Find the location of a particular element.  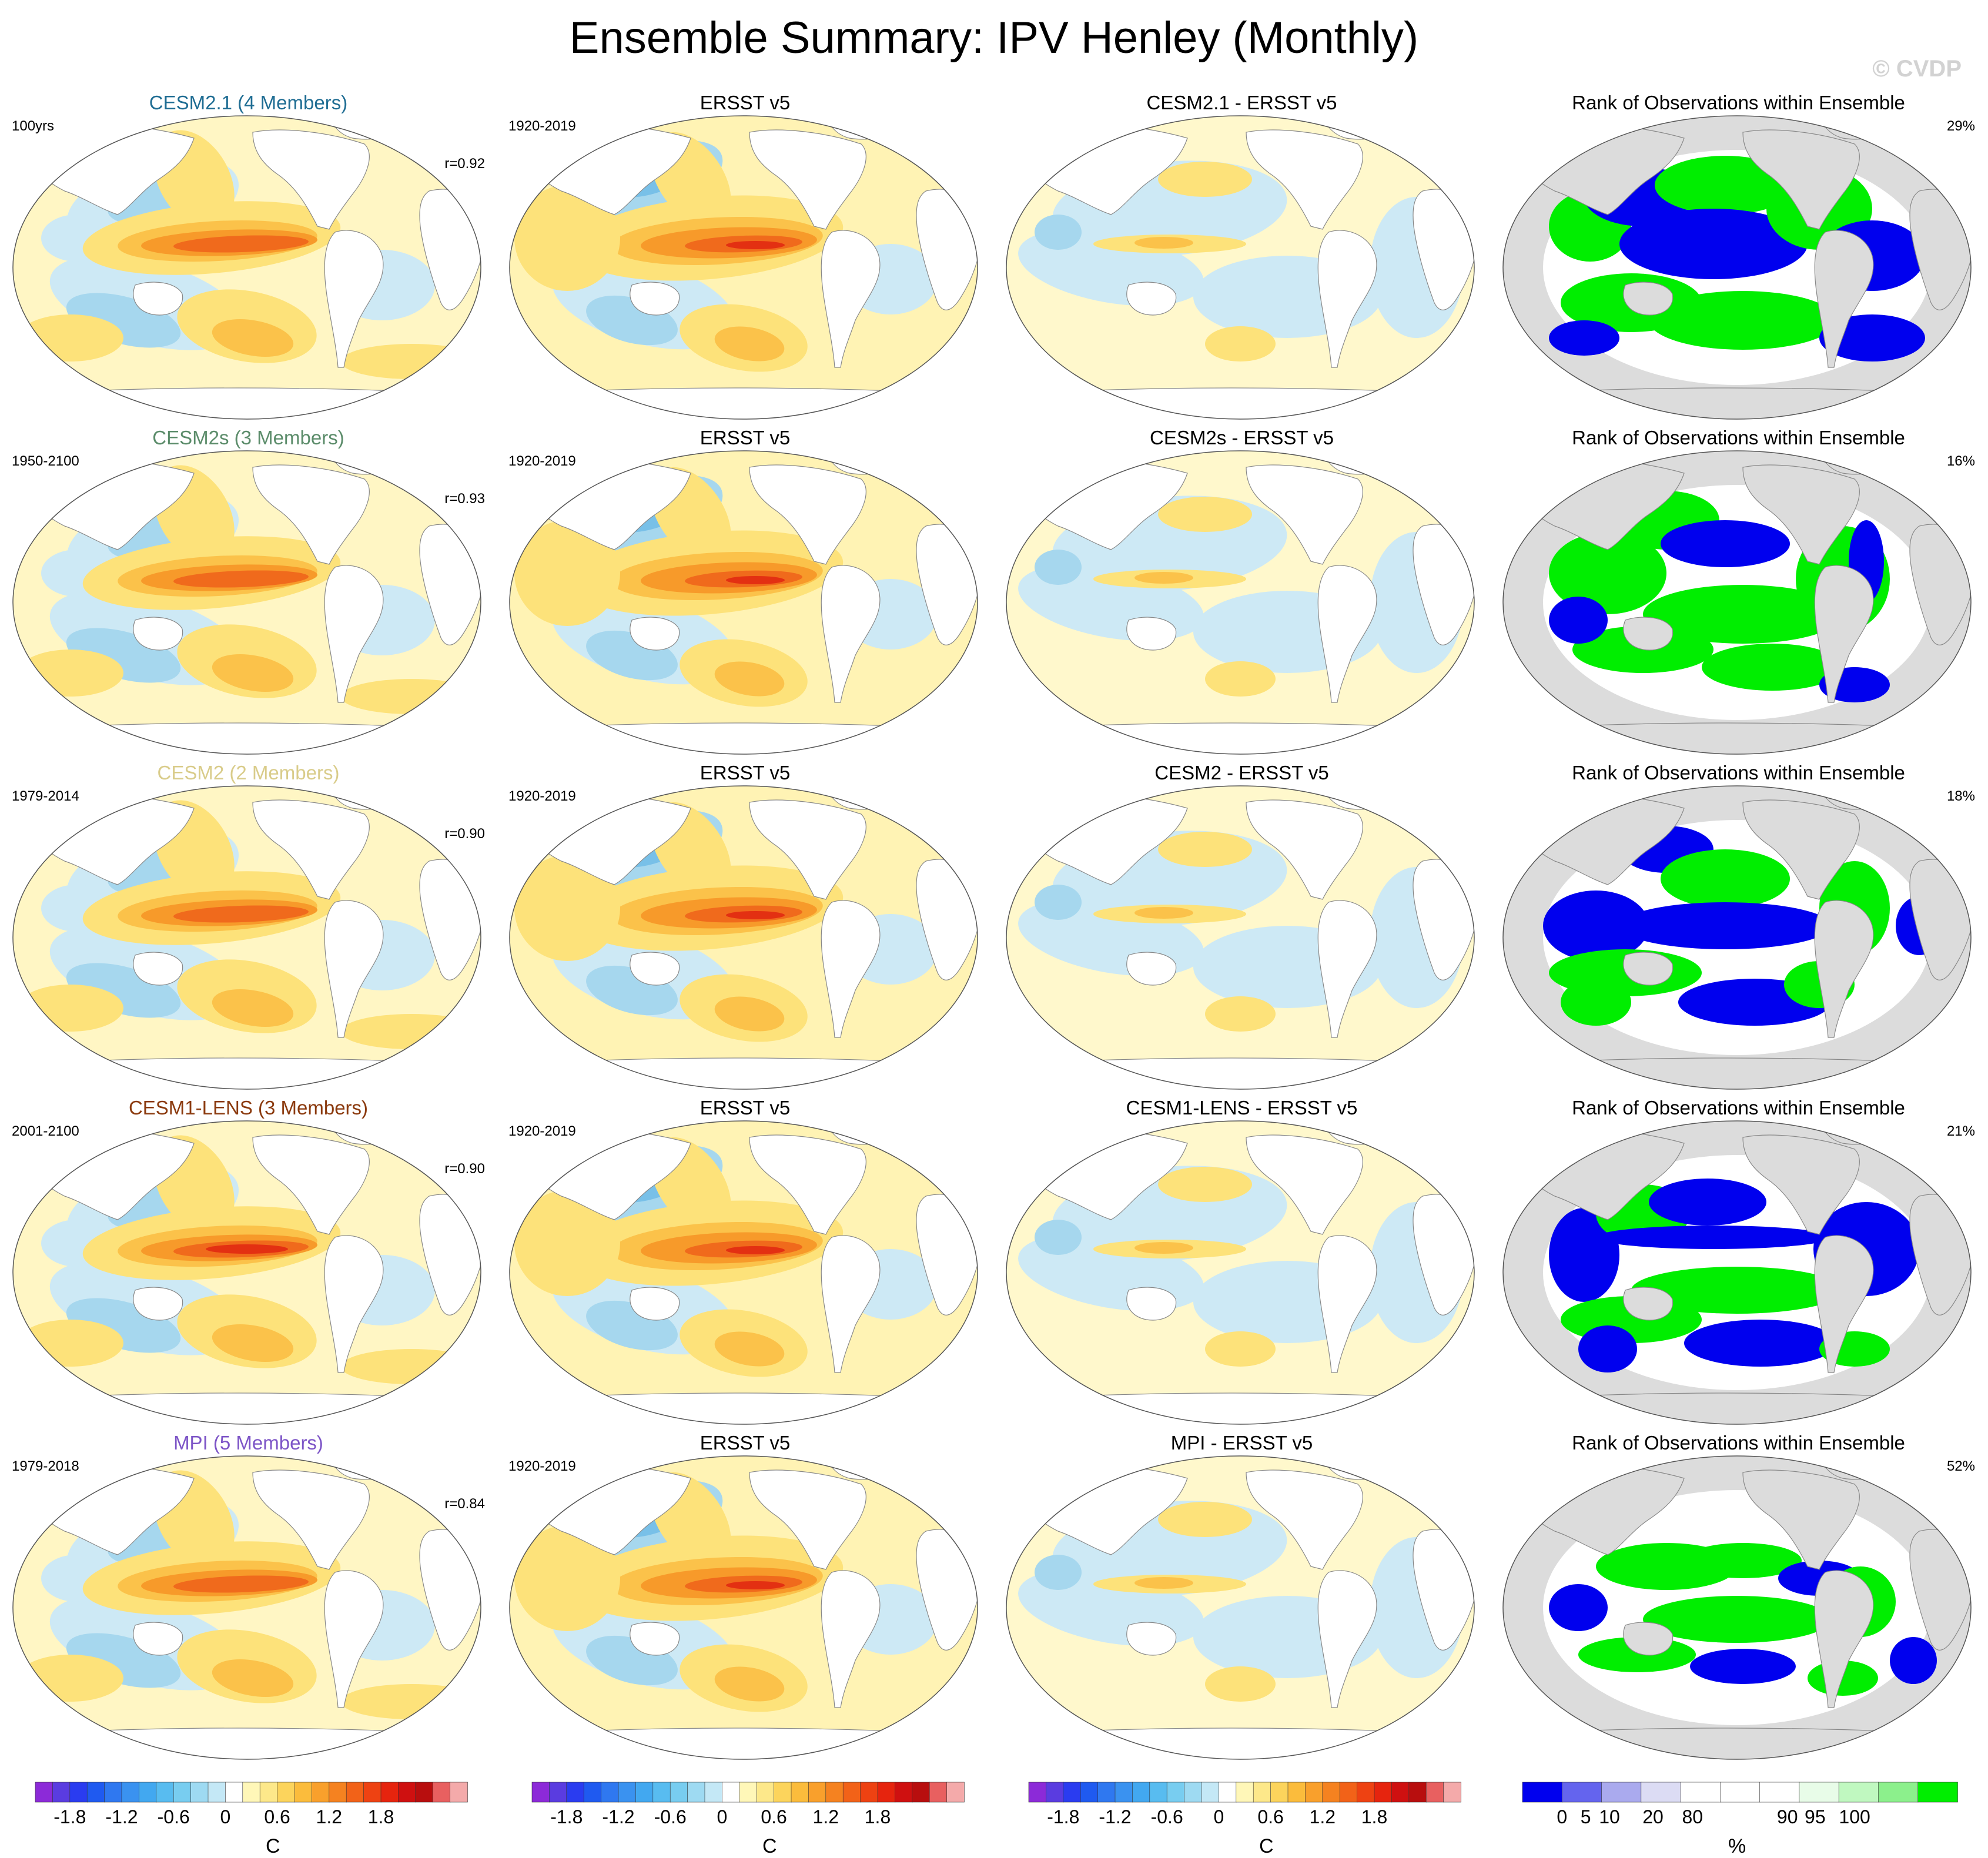

model-map is located at coordinates (246, 1272).